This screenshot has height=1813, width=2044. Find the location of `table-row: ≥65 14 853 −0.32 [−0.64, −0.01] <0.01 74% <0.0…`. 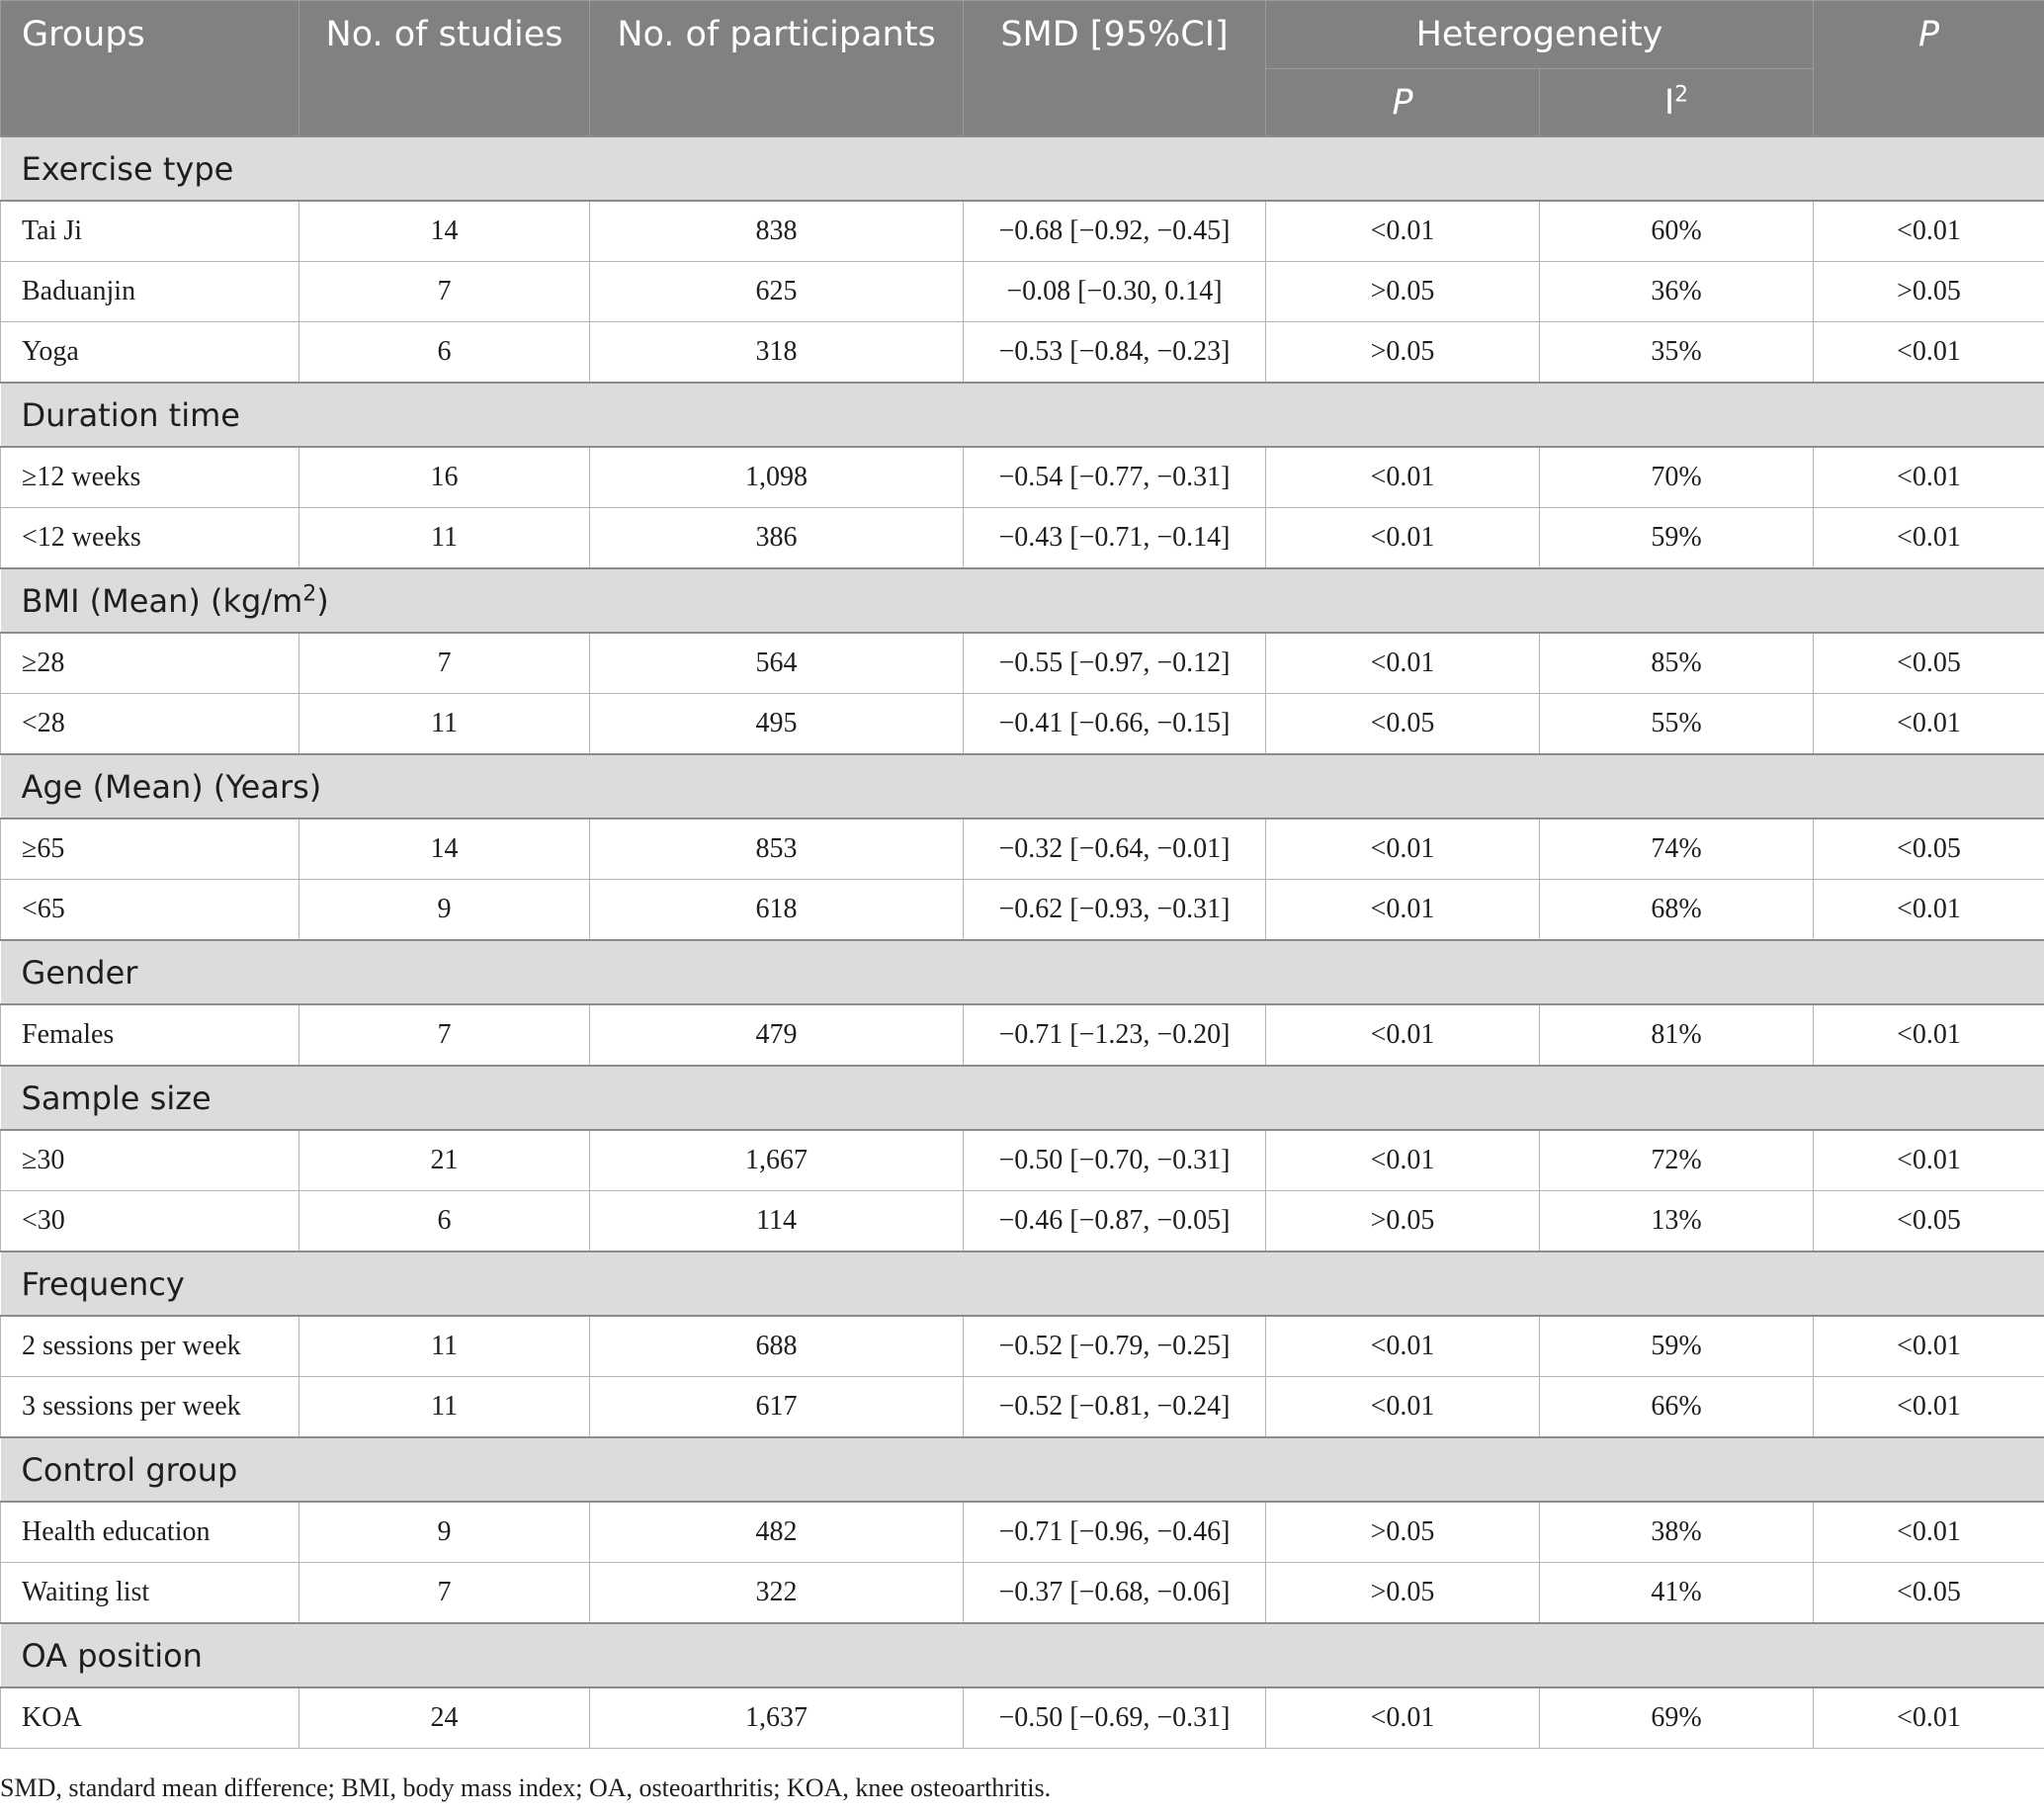

table-row: ≥65 14 853 −0.32 [−0.64, −0.01] <0.01 74% <0.0… is located at coordinates (1022, 849).